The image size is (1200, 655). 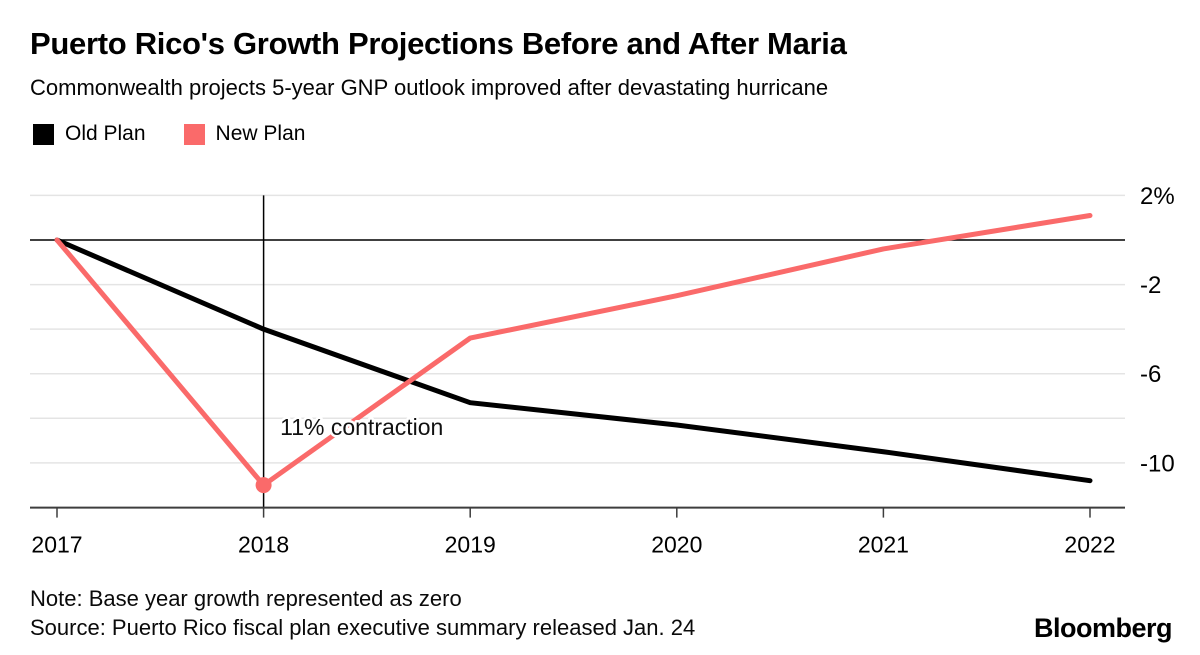 I want to click on legend-label: Old Plan, so click(x=105, y=133).